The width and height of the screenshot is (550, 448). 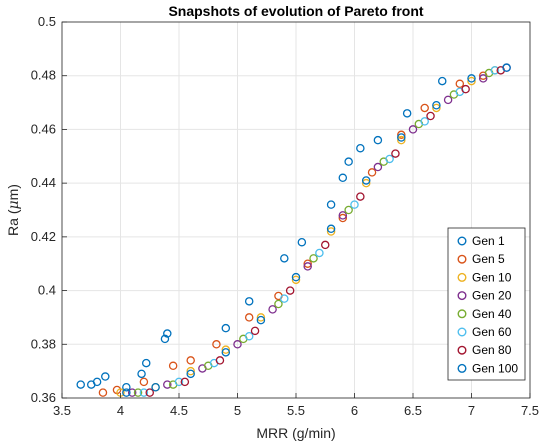 What do you see at coordinates (13, 192) in the screenshot?
I see `y-axis-title-suffix: m)` at bounding box center [13, 192].